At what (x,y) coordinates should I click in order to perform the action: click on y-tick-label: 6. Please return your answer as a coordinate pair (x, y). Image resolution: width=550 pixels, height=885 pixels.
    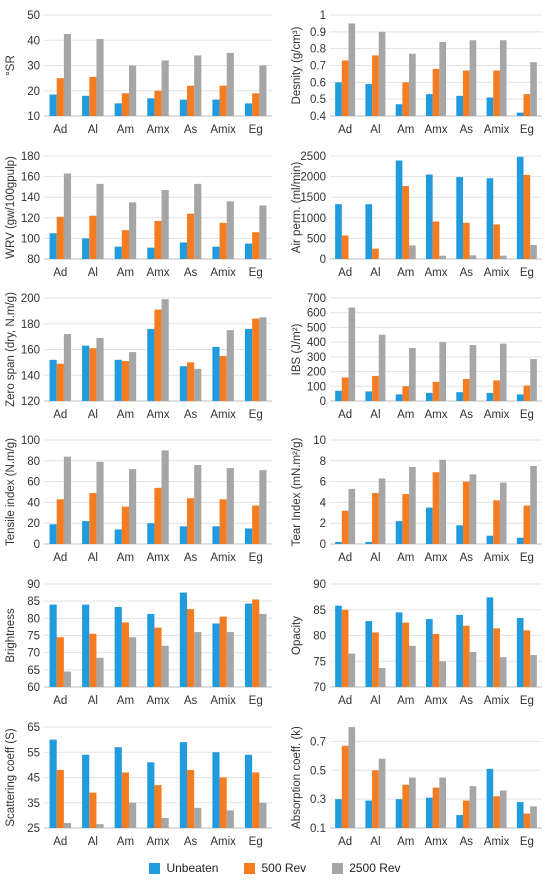
    Looking at the image, I should click on (323, 483).